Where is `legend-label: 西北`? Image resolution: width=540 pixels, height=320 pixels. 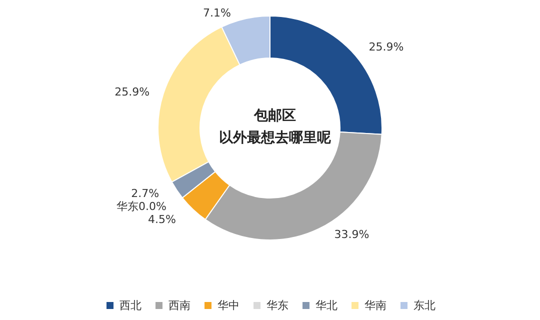
legend-label: 西北 is located at coordinates (131, 305).